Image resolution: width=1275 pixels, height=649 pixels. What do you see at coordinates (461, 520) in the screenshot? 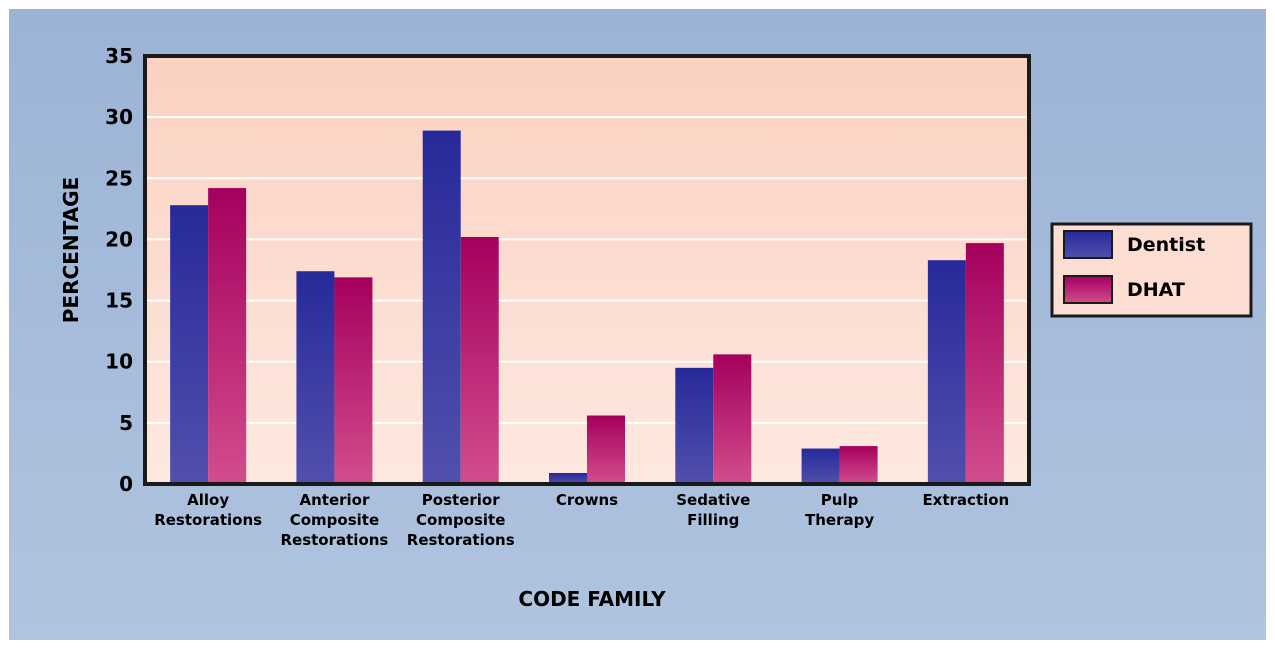
I see `x-tick-label: Posterior Composite Restorations` at bounding box center [461, 520].